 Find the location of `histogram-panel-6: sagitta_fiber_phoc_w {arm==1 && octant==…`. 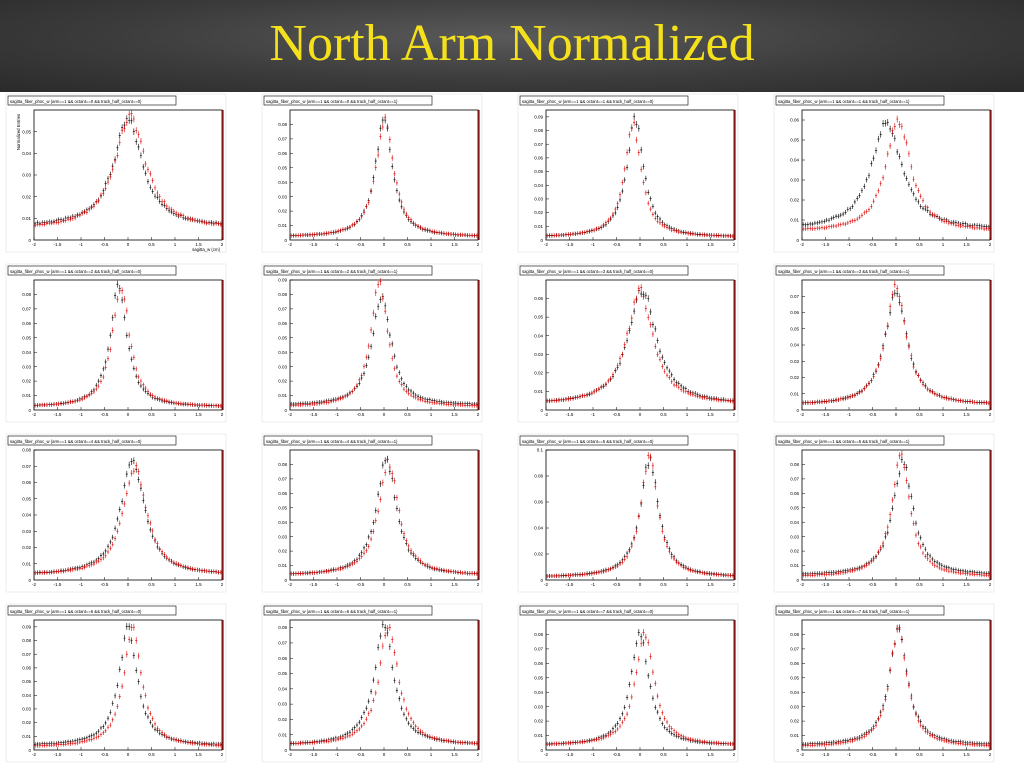

histogram-panel-6: sagitta_fiber_phoc_w {arm==1 && octant==… is located at coordinates (628, 343).